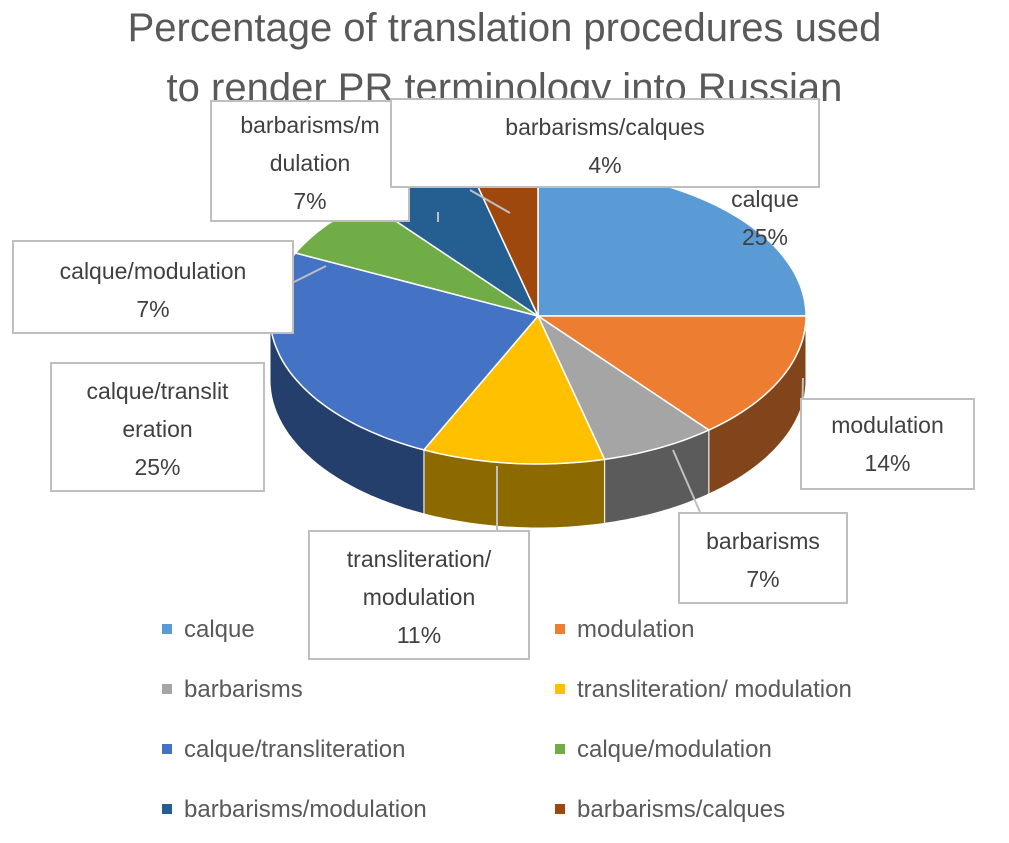  I want to click on pie-slice-transliteration-modulation, so click(514, 389).